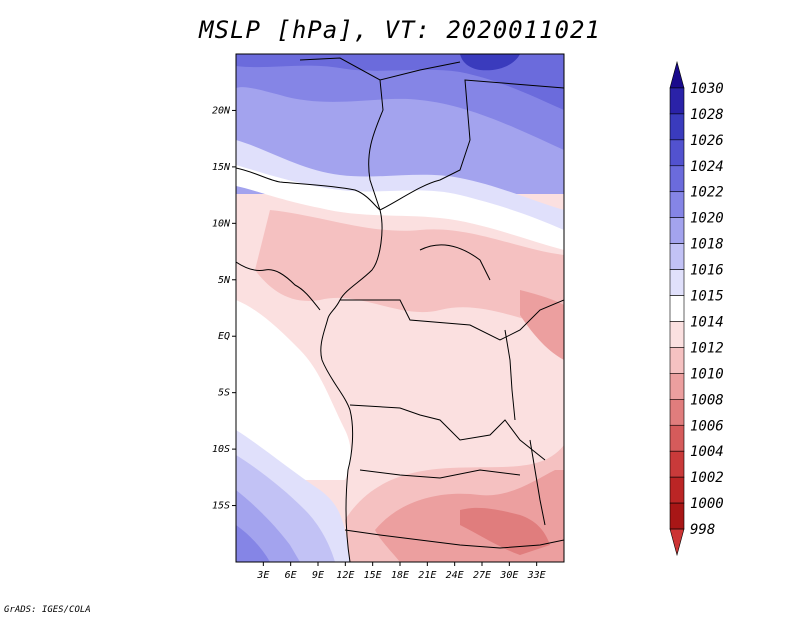 The height and width of the screenshot is (618, 800). What do you see at coordinates (707, 167) in the screenshot?
I see `colorbar-label: 1024` at bounding box center [707, 167].